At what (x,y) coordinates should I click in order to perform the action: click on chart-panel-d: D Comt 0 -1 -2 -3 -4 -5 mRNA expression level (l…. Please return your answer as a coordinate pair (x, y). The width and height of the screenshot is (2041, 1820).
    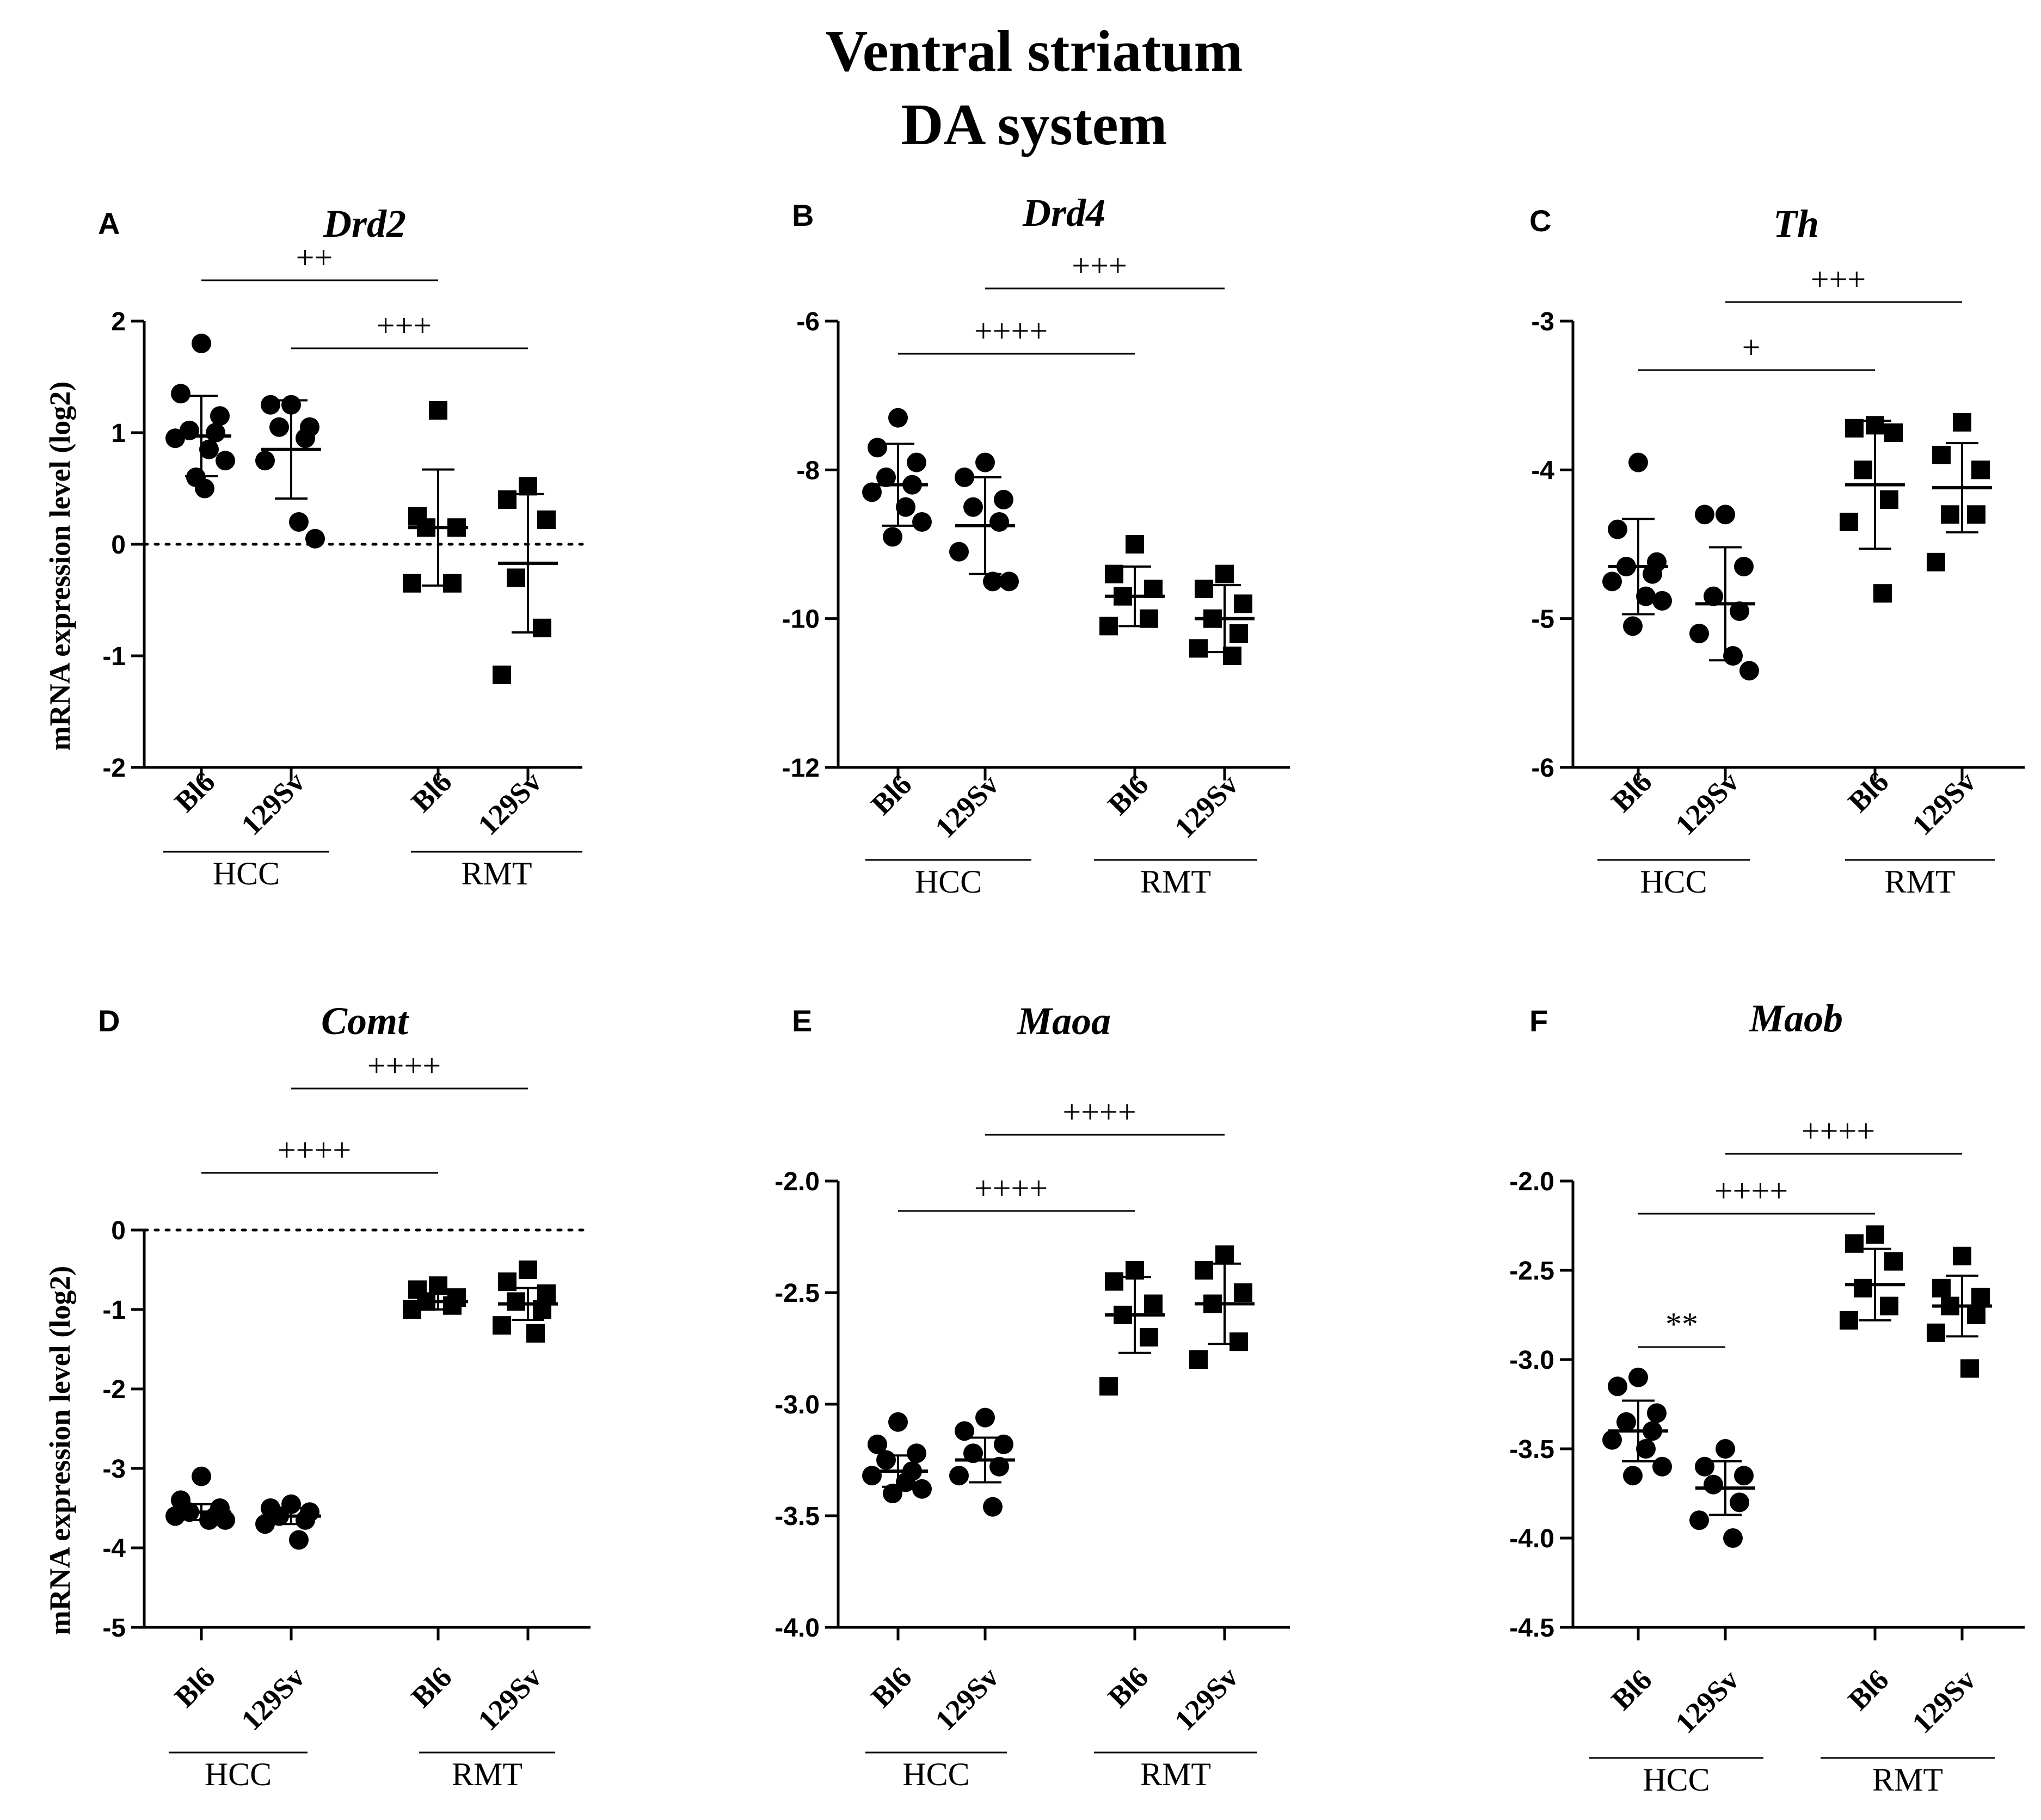
    Looking at the image, I should click on (318, 1395).